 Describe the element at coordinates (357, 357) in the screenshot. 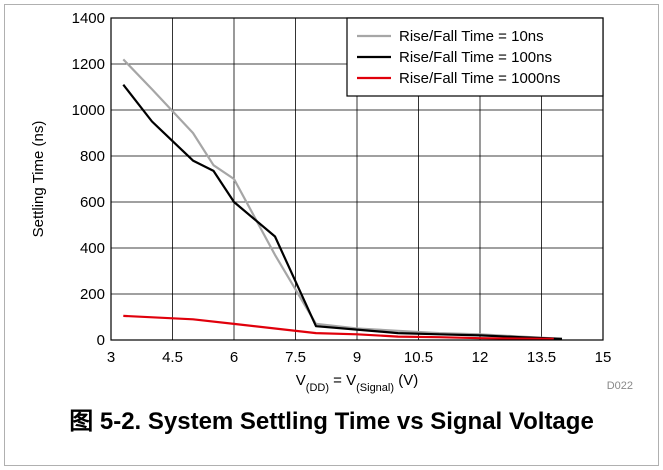

I see `x-tick-label: 9` at that location.